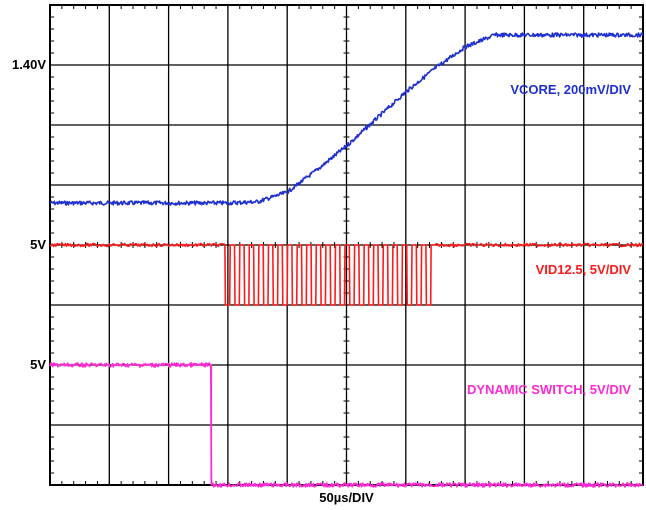 The height and width of the screenshot is (510, 646). Describe the element at coordinates (38, 244) in the screenshot. I see `level-label-5v-vid: 5V` at that location.